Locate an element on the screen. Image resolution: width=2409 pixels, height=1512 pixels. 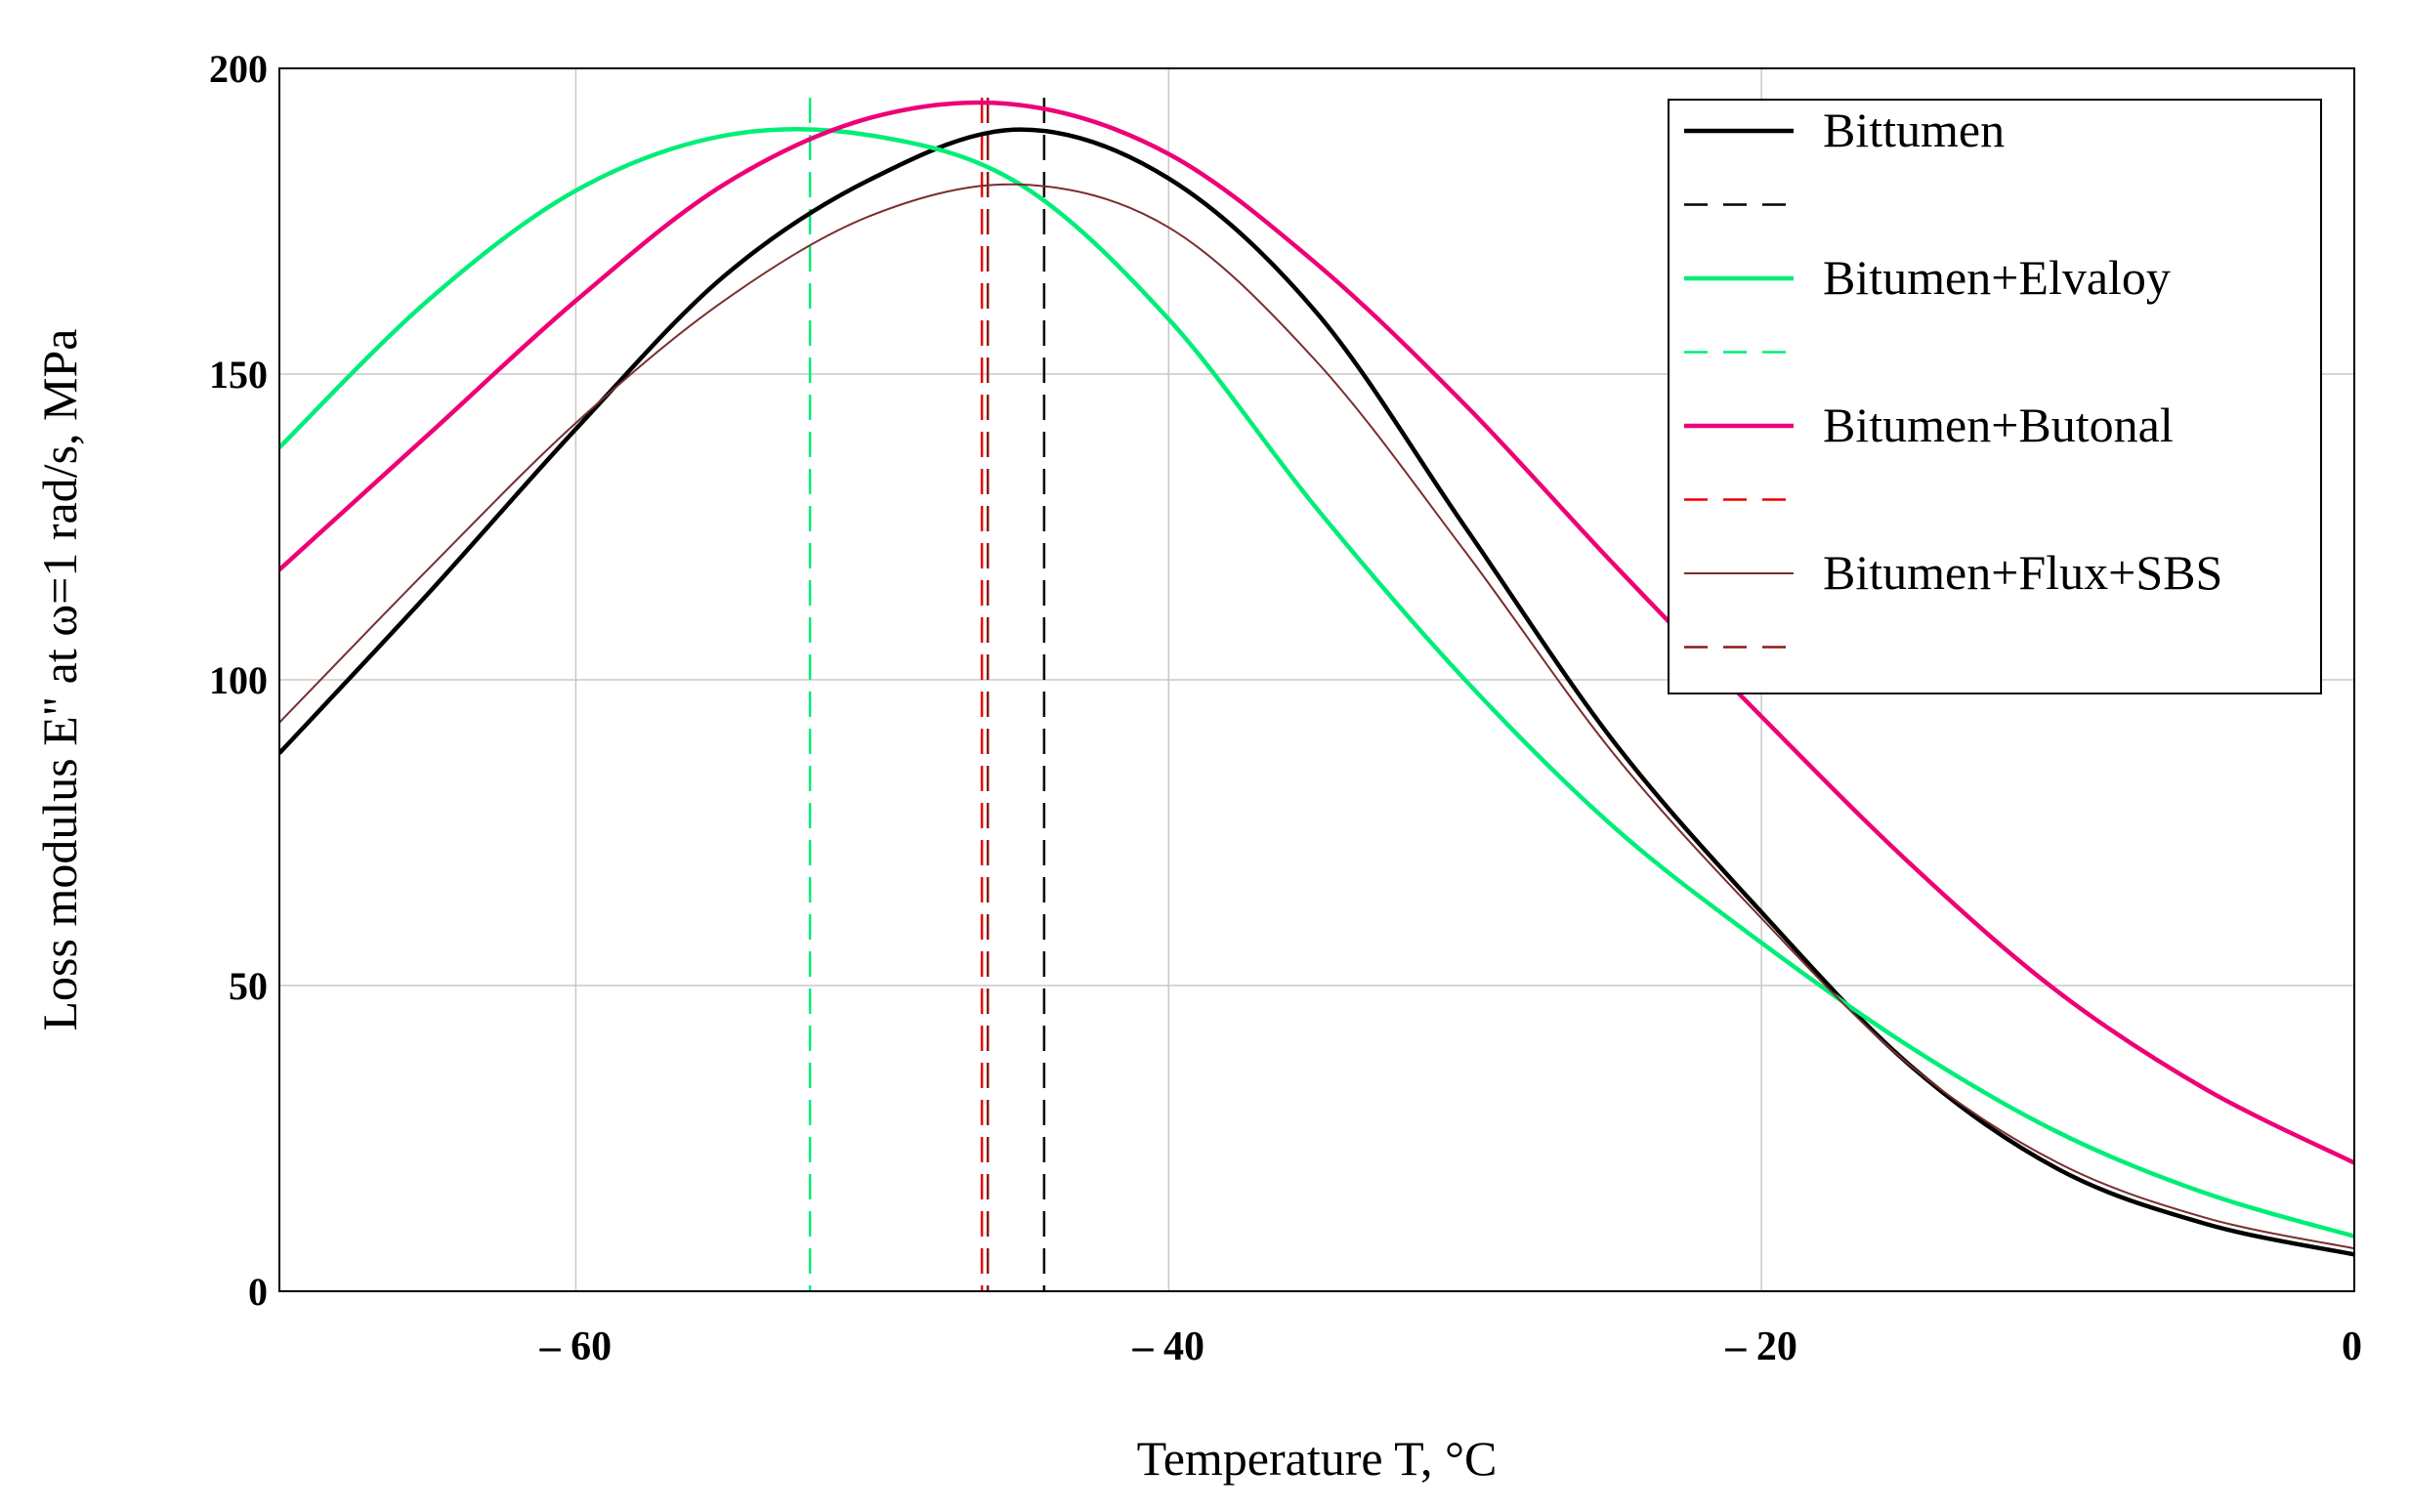
x-axis-label: Temperature T, °C is located at coordinates (1317, 1458).